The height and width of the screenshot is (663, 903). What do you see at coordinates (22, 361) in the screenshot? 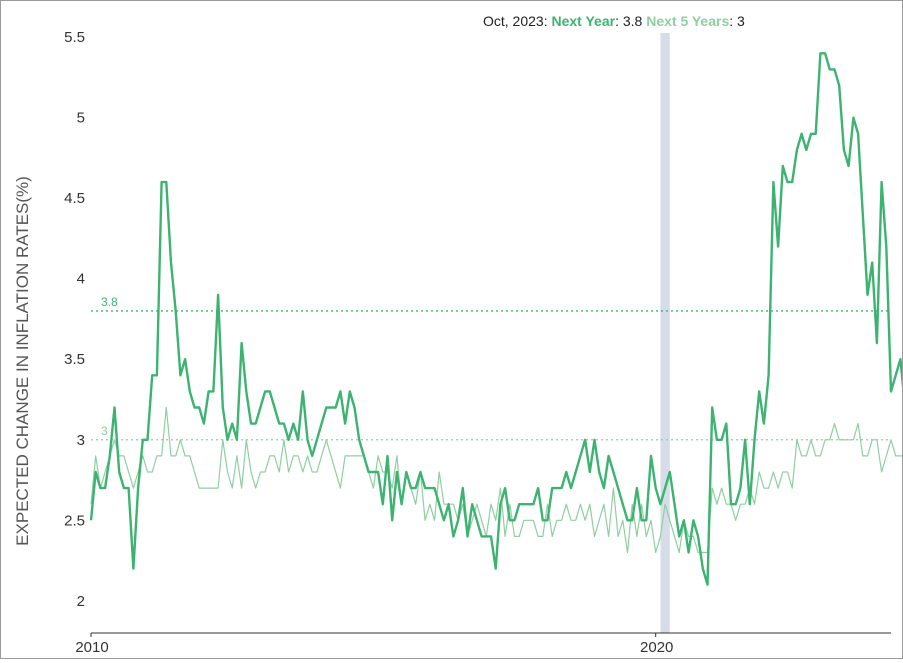
I see `y-axis-label: EXPECTED CHANGE IN INFLATION RATES(%)` at bounding box center [22, 361].